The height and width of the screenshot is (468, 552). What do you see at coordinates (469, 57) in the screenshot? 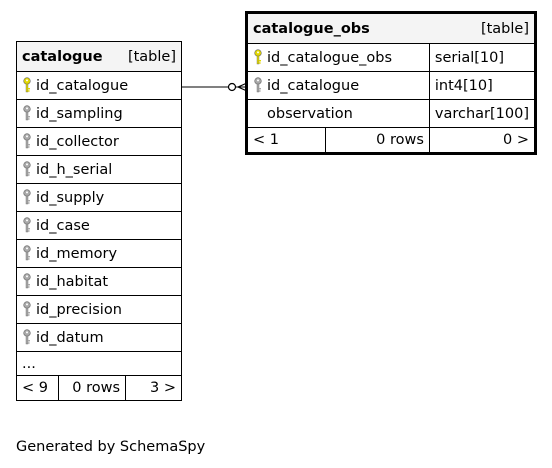
I see `column-type: serial[10]` at bounding box center [469, 57].